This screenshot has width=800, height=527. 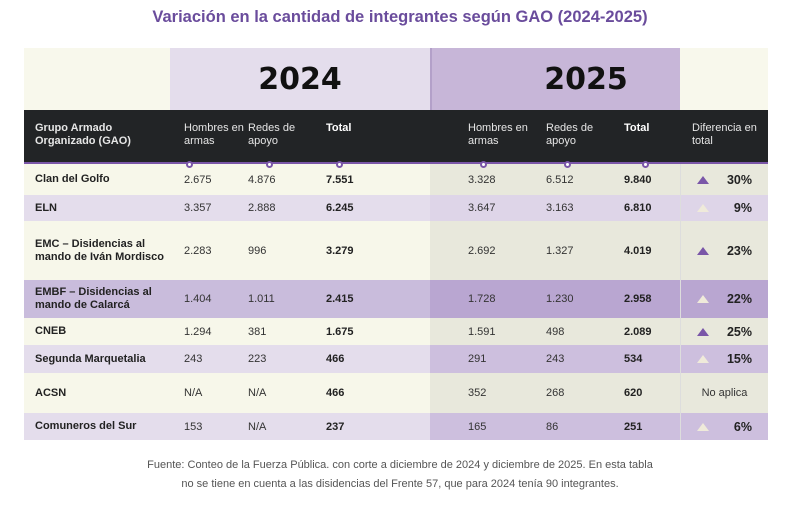 I want to click on total-2024-cell: 7.551, so click(x=378, y=179).